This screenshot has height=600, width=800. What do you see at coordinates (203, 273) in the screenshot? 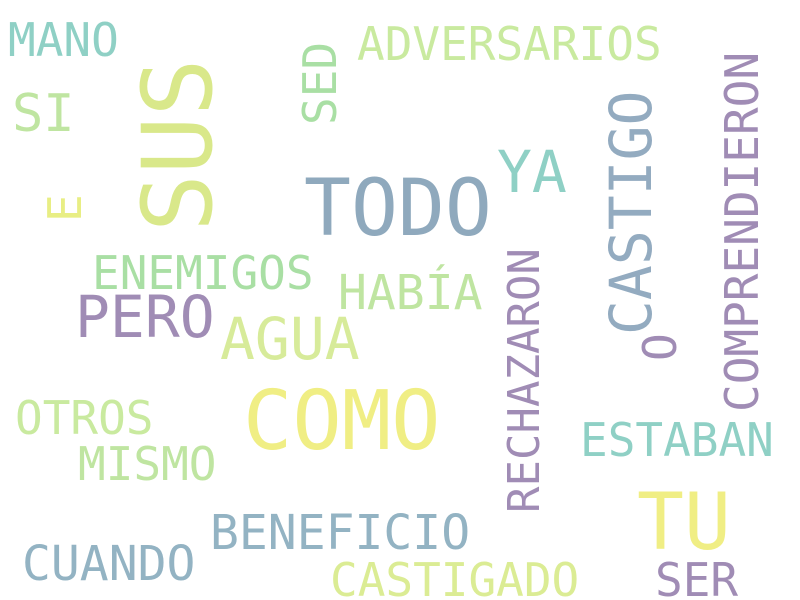
I see `word-enemigos: ENEMIGOS` at bounding box center [203, 273].